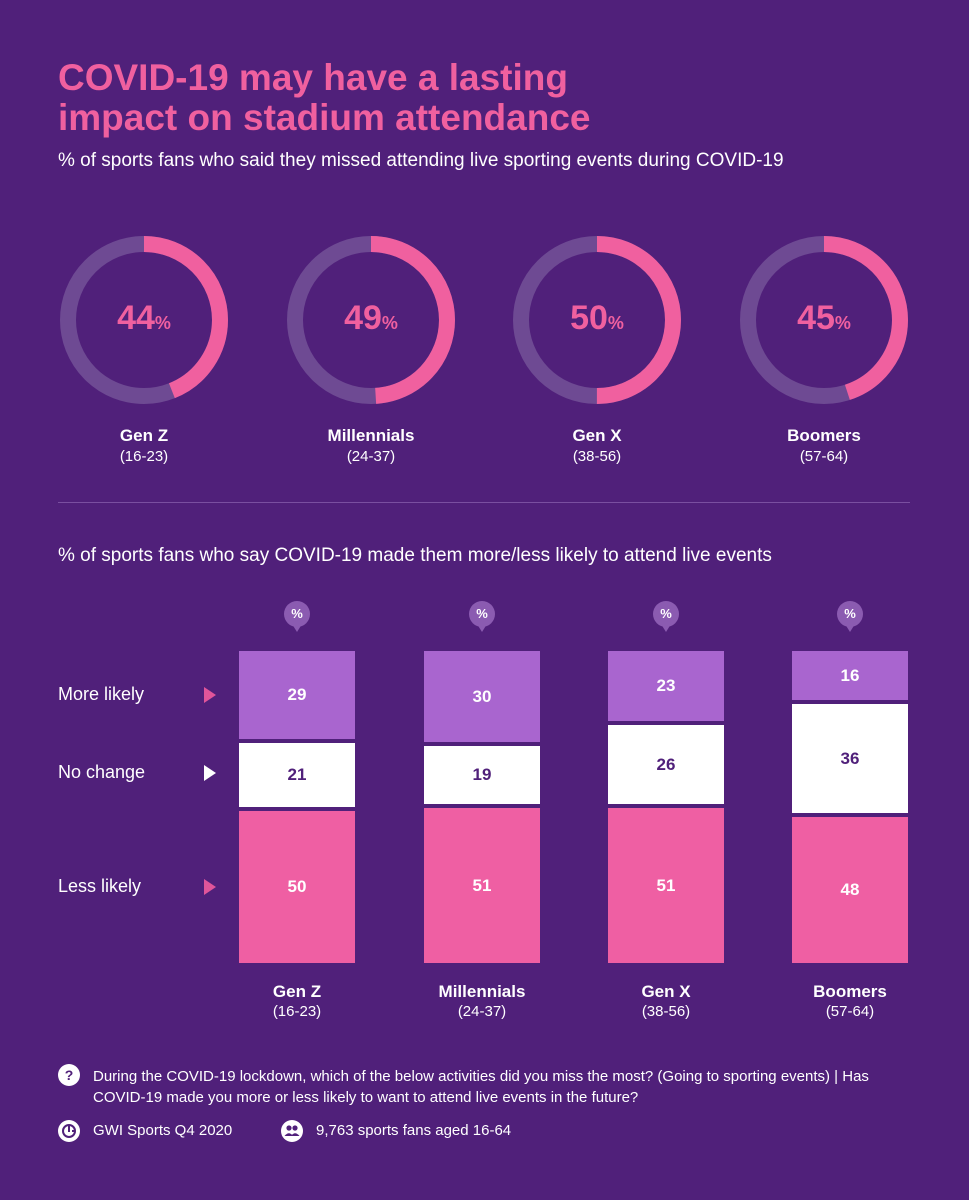 The image size is (969, 1200). Describe the element at coordinates (850, 1011) in the screenshot. I see `bar-category-range: (57-64)` at that location.